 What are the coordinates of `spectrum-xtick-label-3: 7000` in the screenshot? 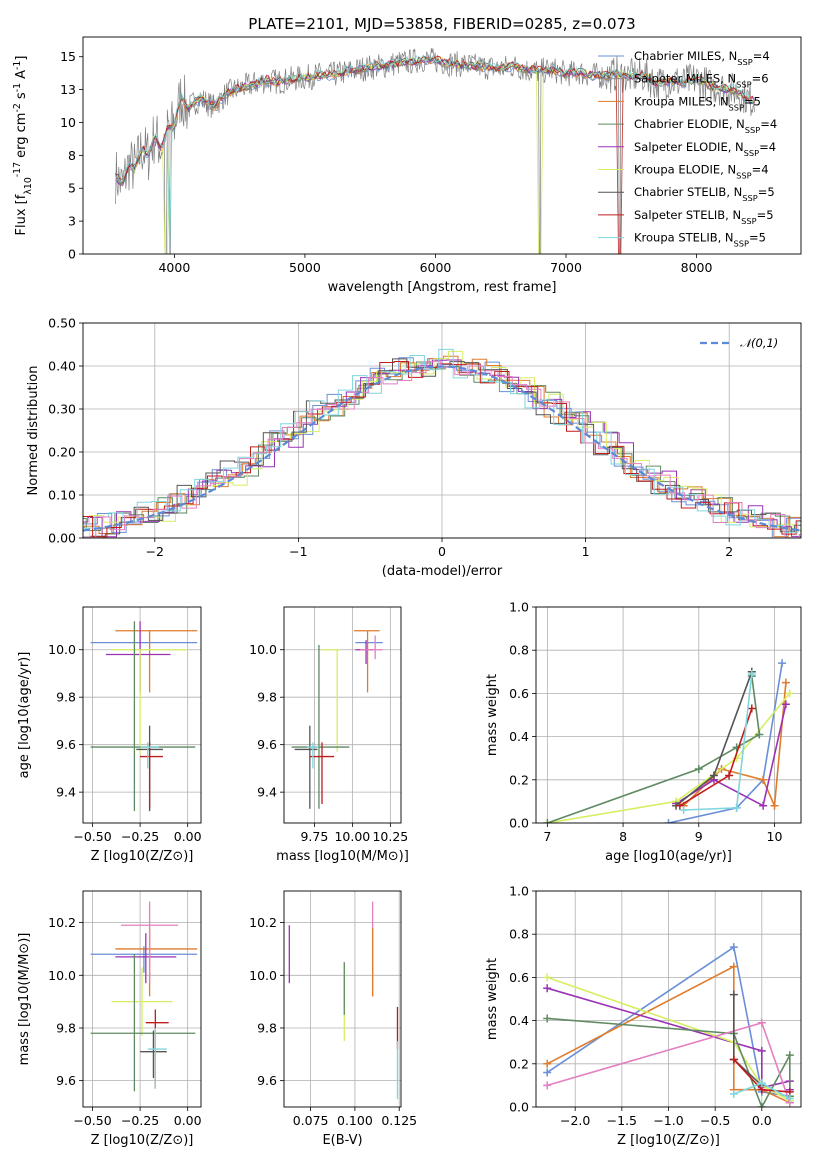 It's located at (566, 267).